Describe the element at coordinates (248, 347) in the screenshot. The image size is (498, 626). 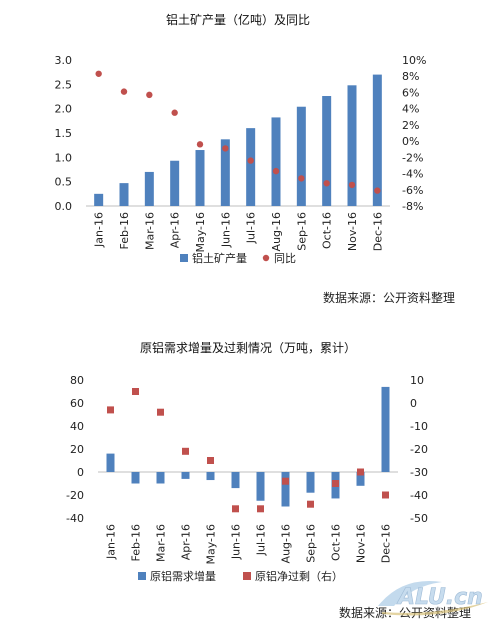
I see `chart-title: 原铝需求增量及过剩情况（万吨，累计）` at that location.